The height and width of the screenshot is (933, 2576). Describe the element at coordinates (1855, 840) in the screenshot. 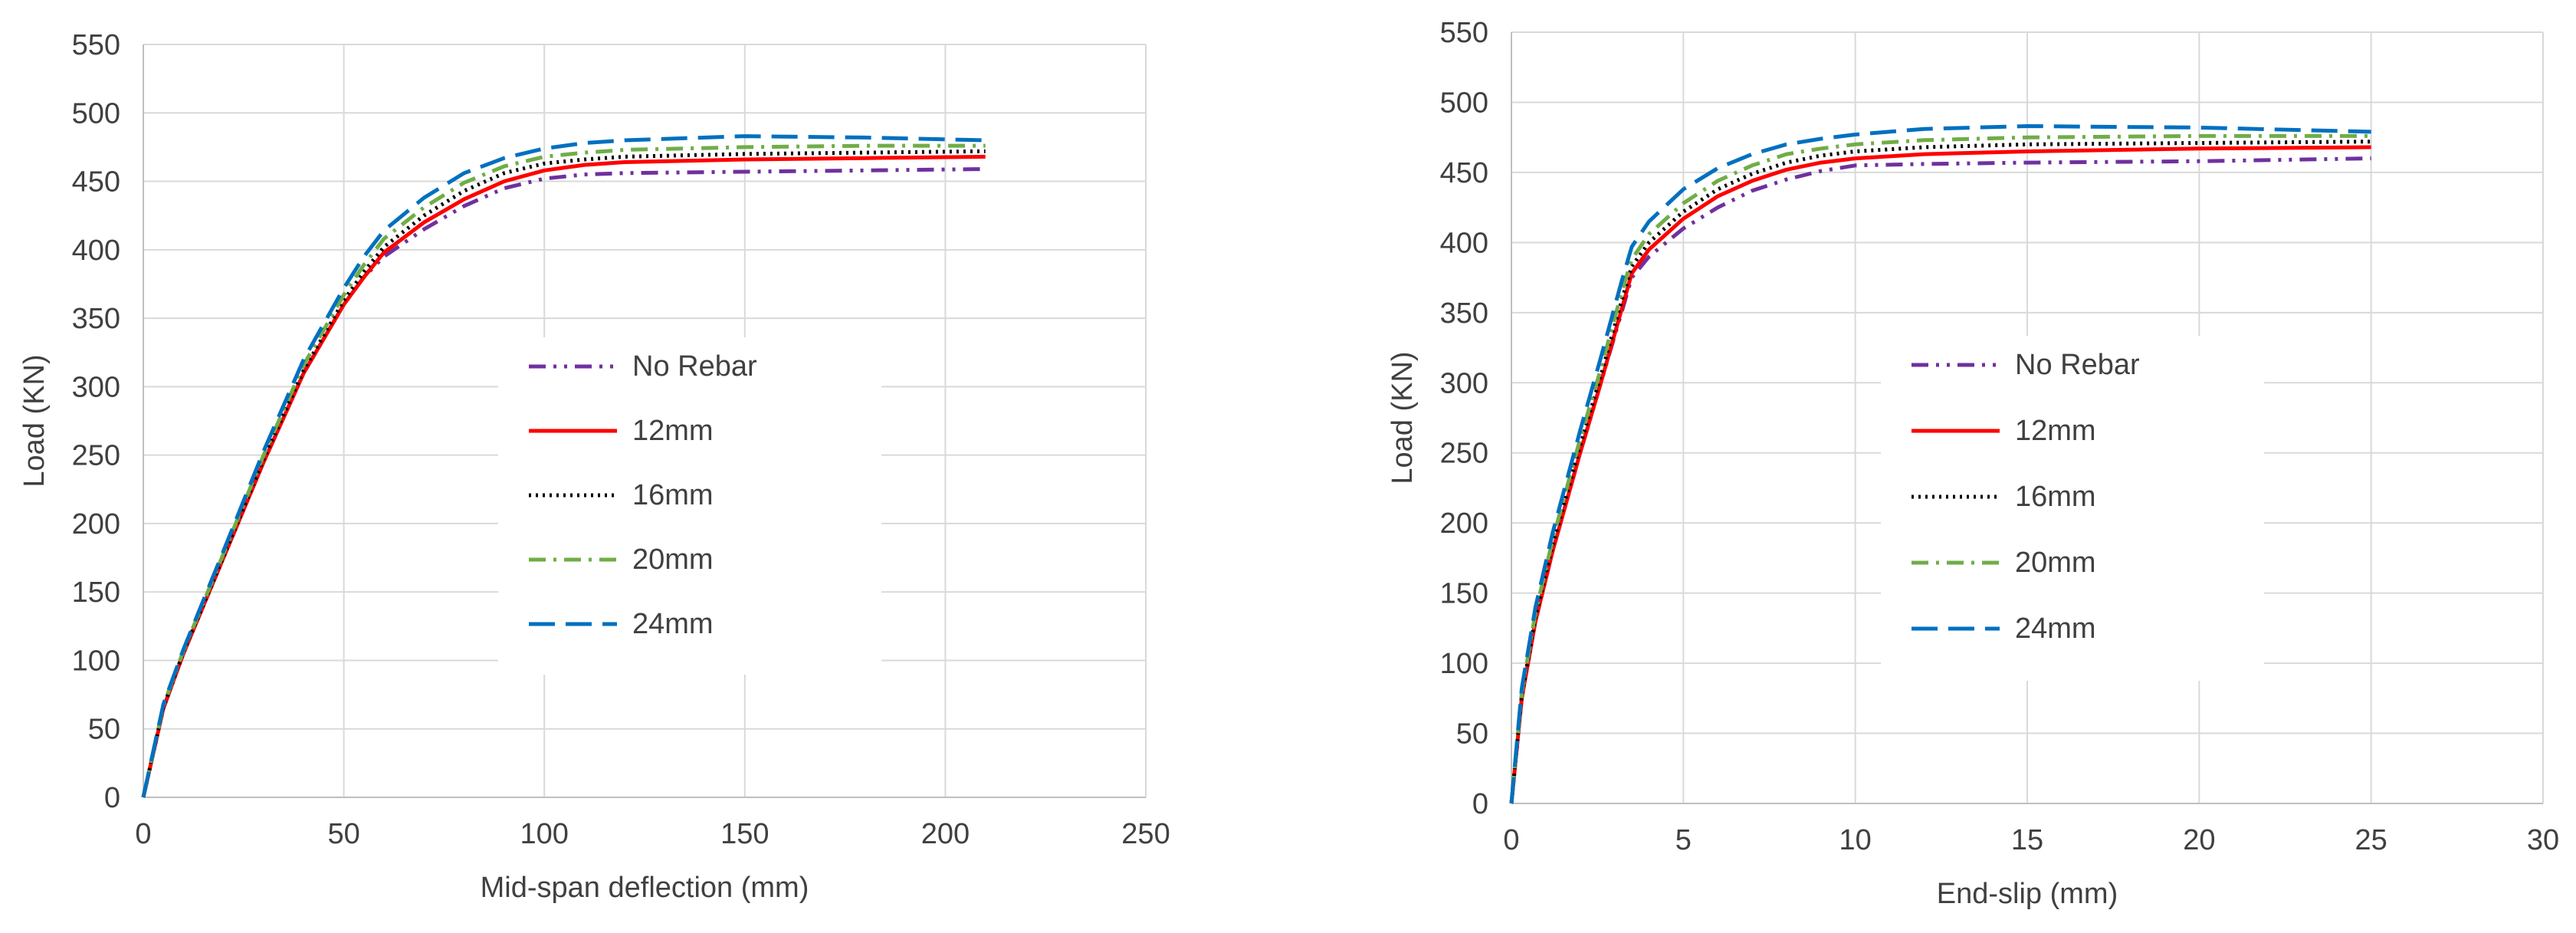

I see `x-tick-label: 10` at that location.